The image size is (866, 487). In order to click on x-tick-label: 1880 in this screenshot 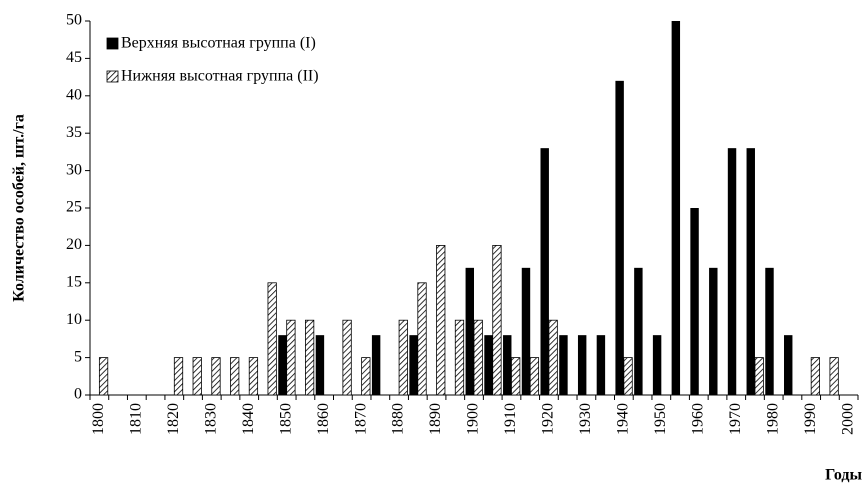, I will do `click(398, 419)`.